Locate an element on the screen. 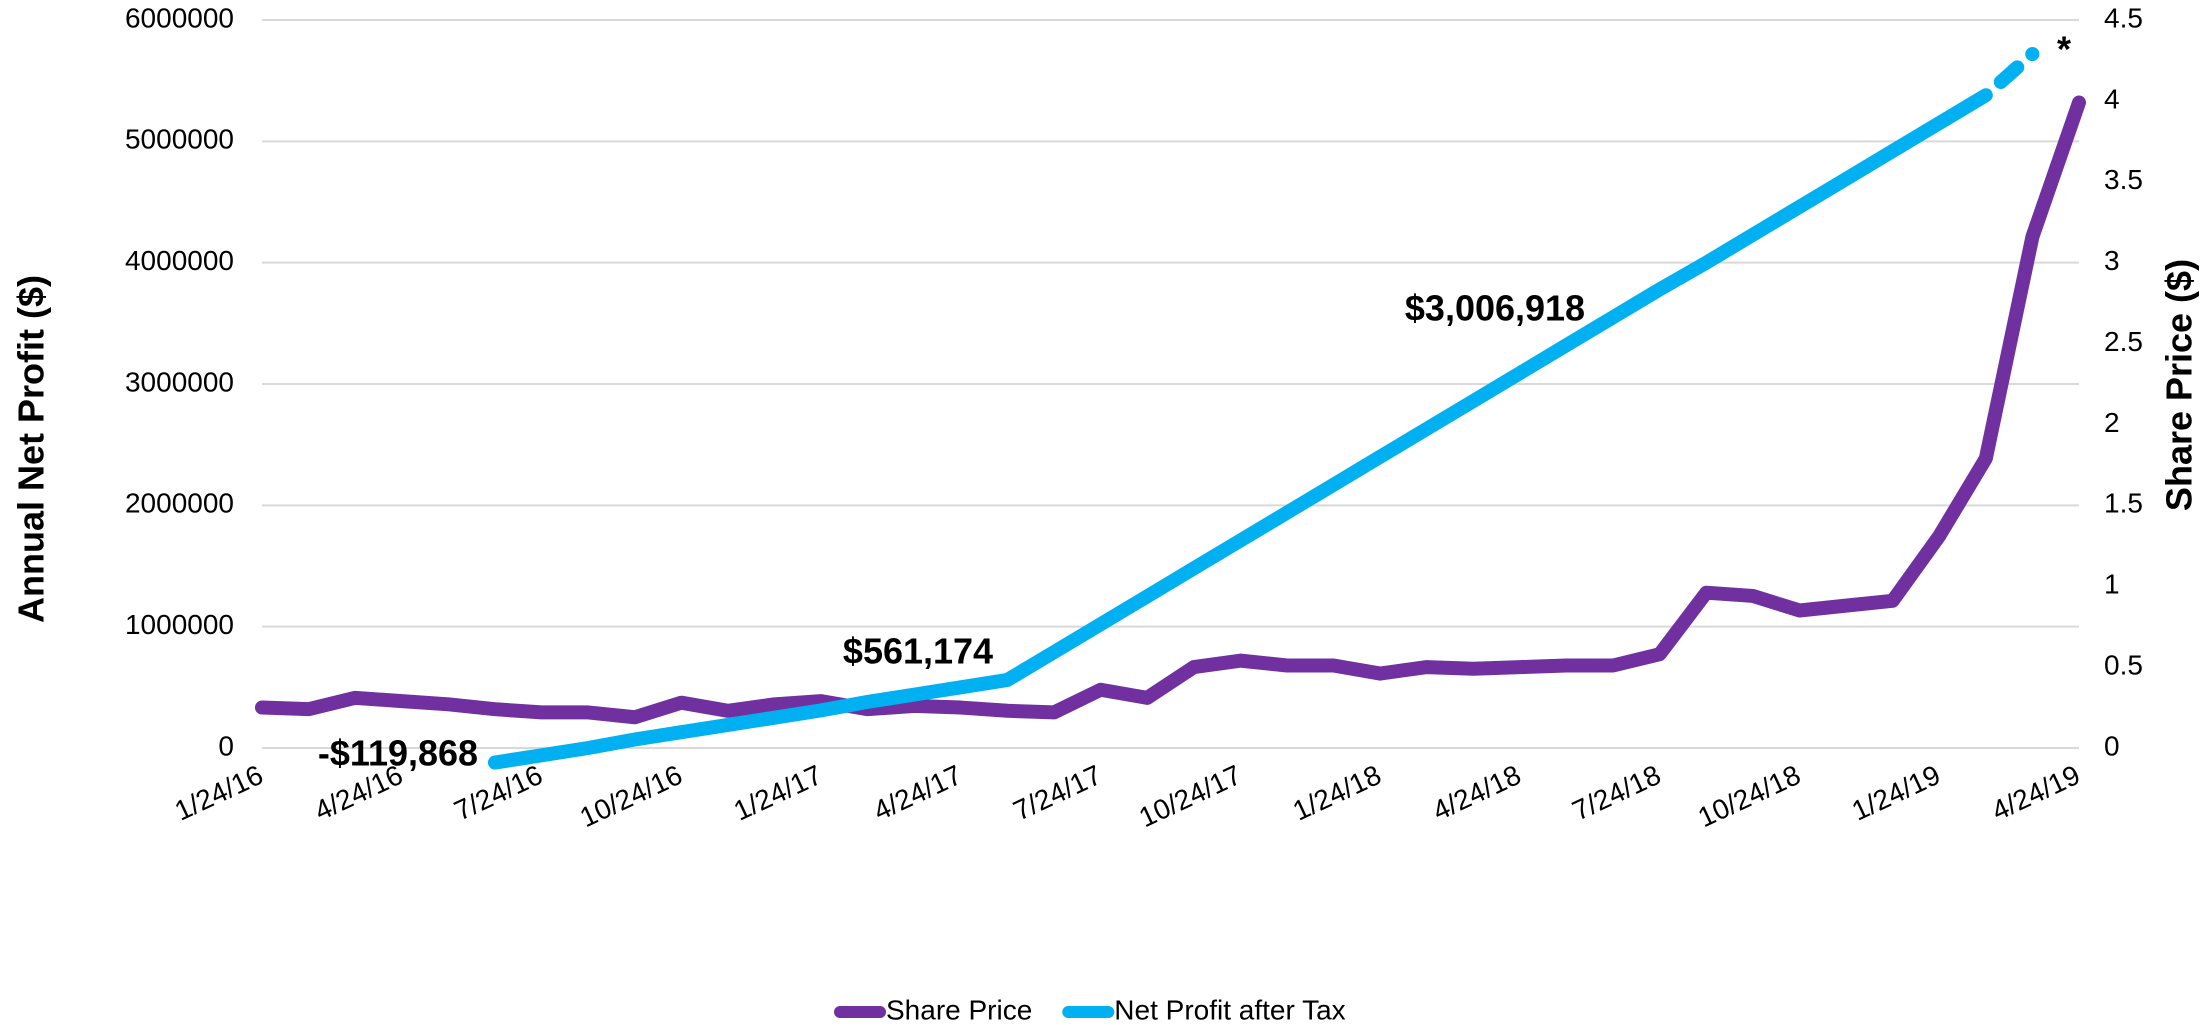 The image size is (2211, 1027). y2-tick-label: 1 is located at coordinates (2112, 584).